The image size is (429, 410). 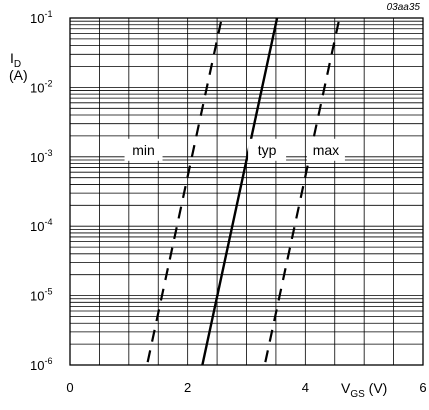 I want to click on series-typ-label: typ, so click(x=267, y=150).